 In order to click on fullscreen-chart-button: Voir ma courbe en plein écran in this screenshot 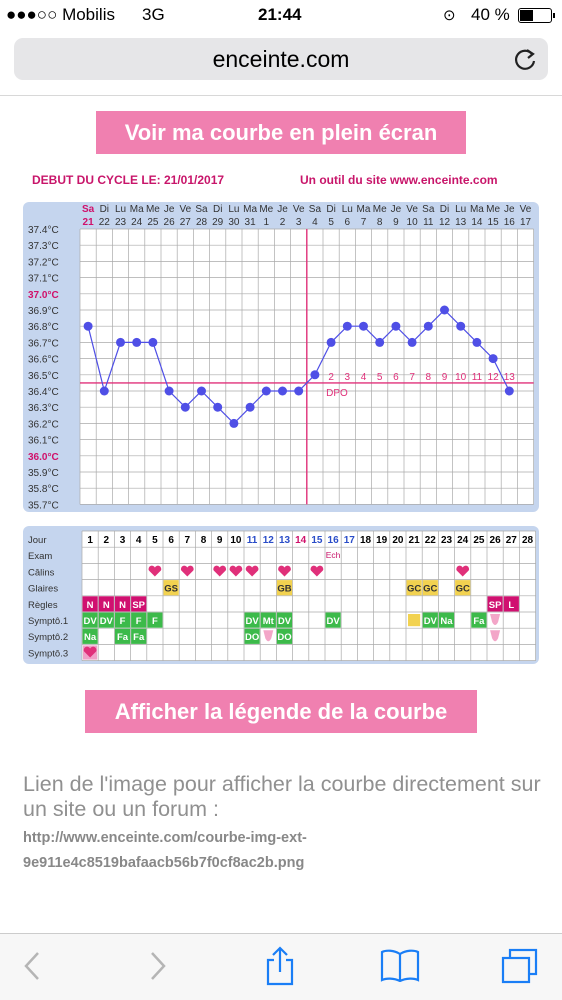, I will do `click(281, 132)`.